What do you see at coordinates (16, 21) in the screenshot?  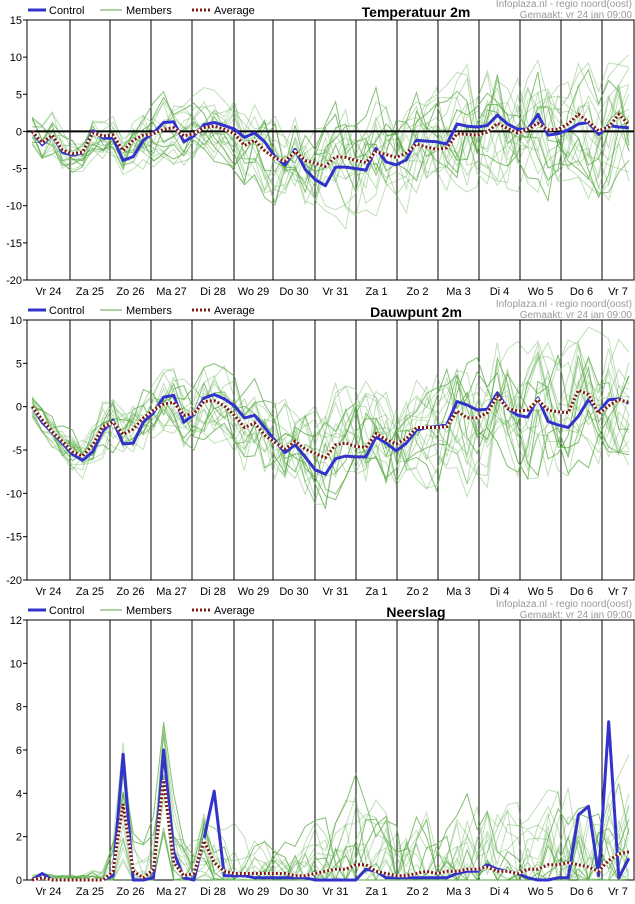 I see `y-tick-label: 15` at bounding box center [16, 21].